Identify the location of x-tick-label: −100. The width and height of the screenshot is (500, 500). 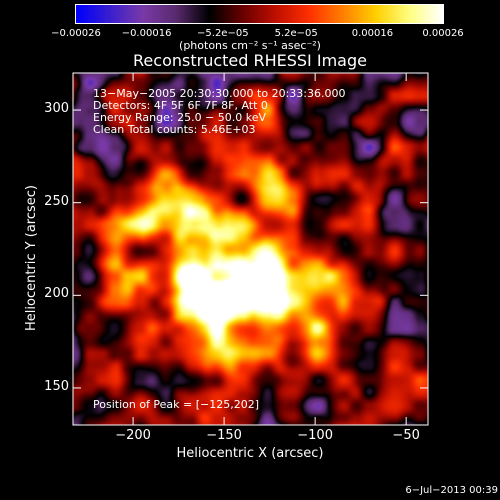
(315, 435).